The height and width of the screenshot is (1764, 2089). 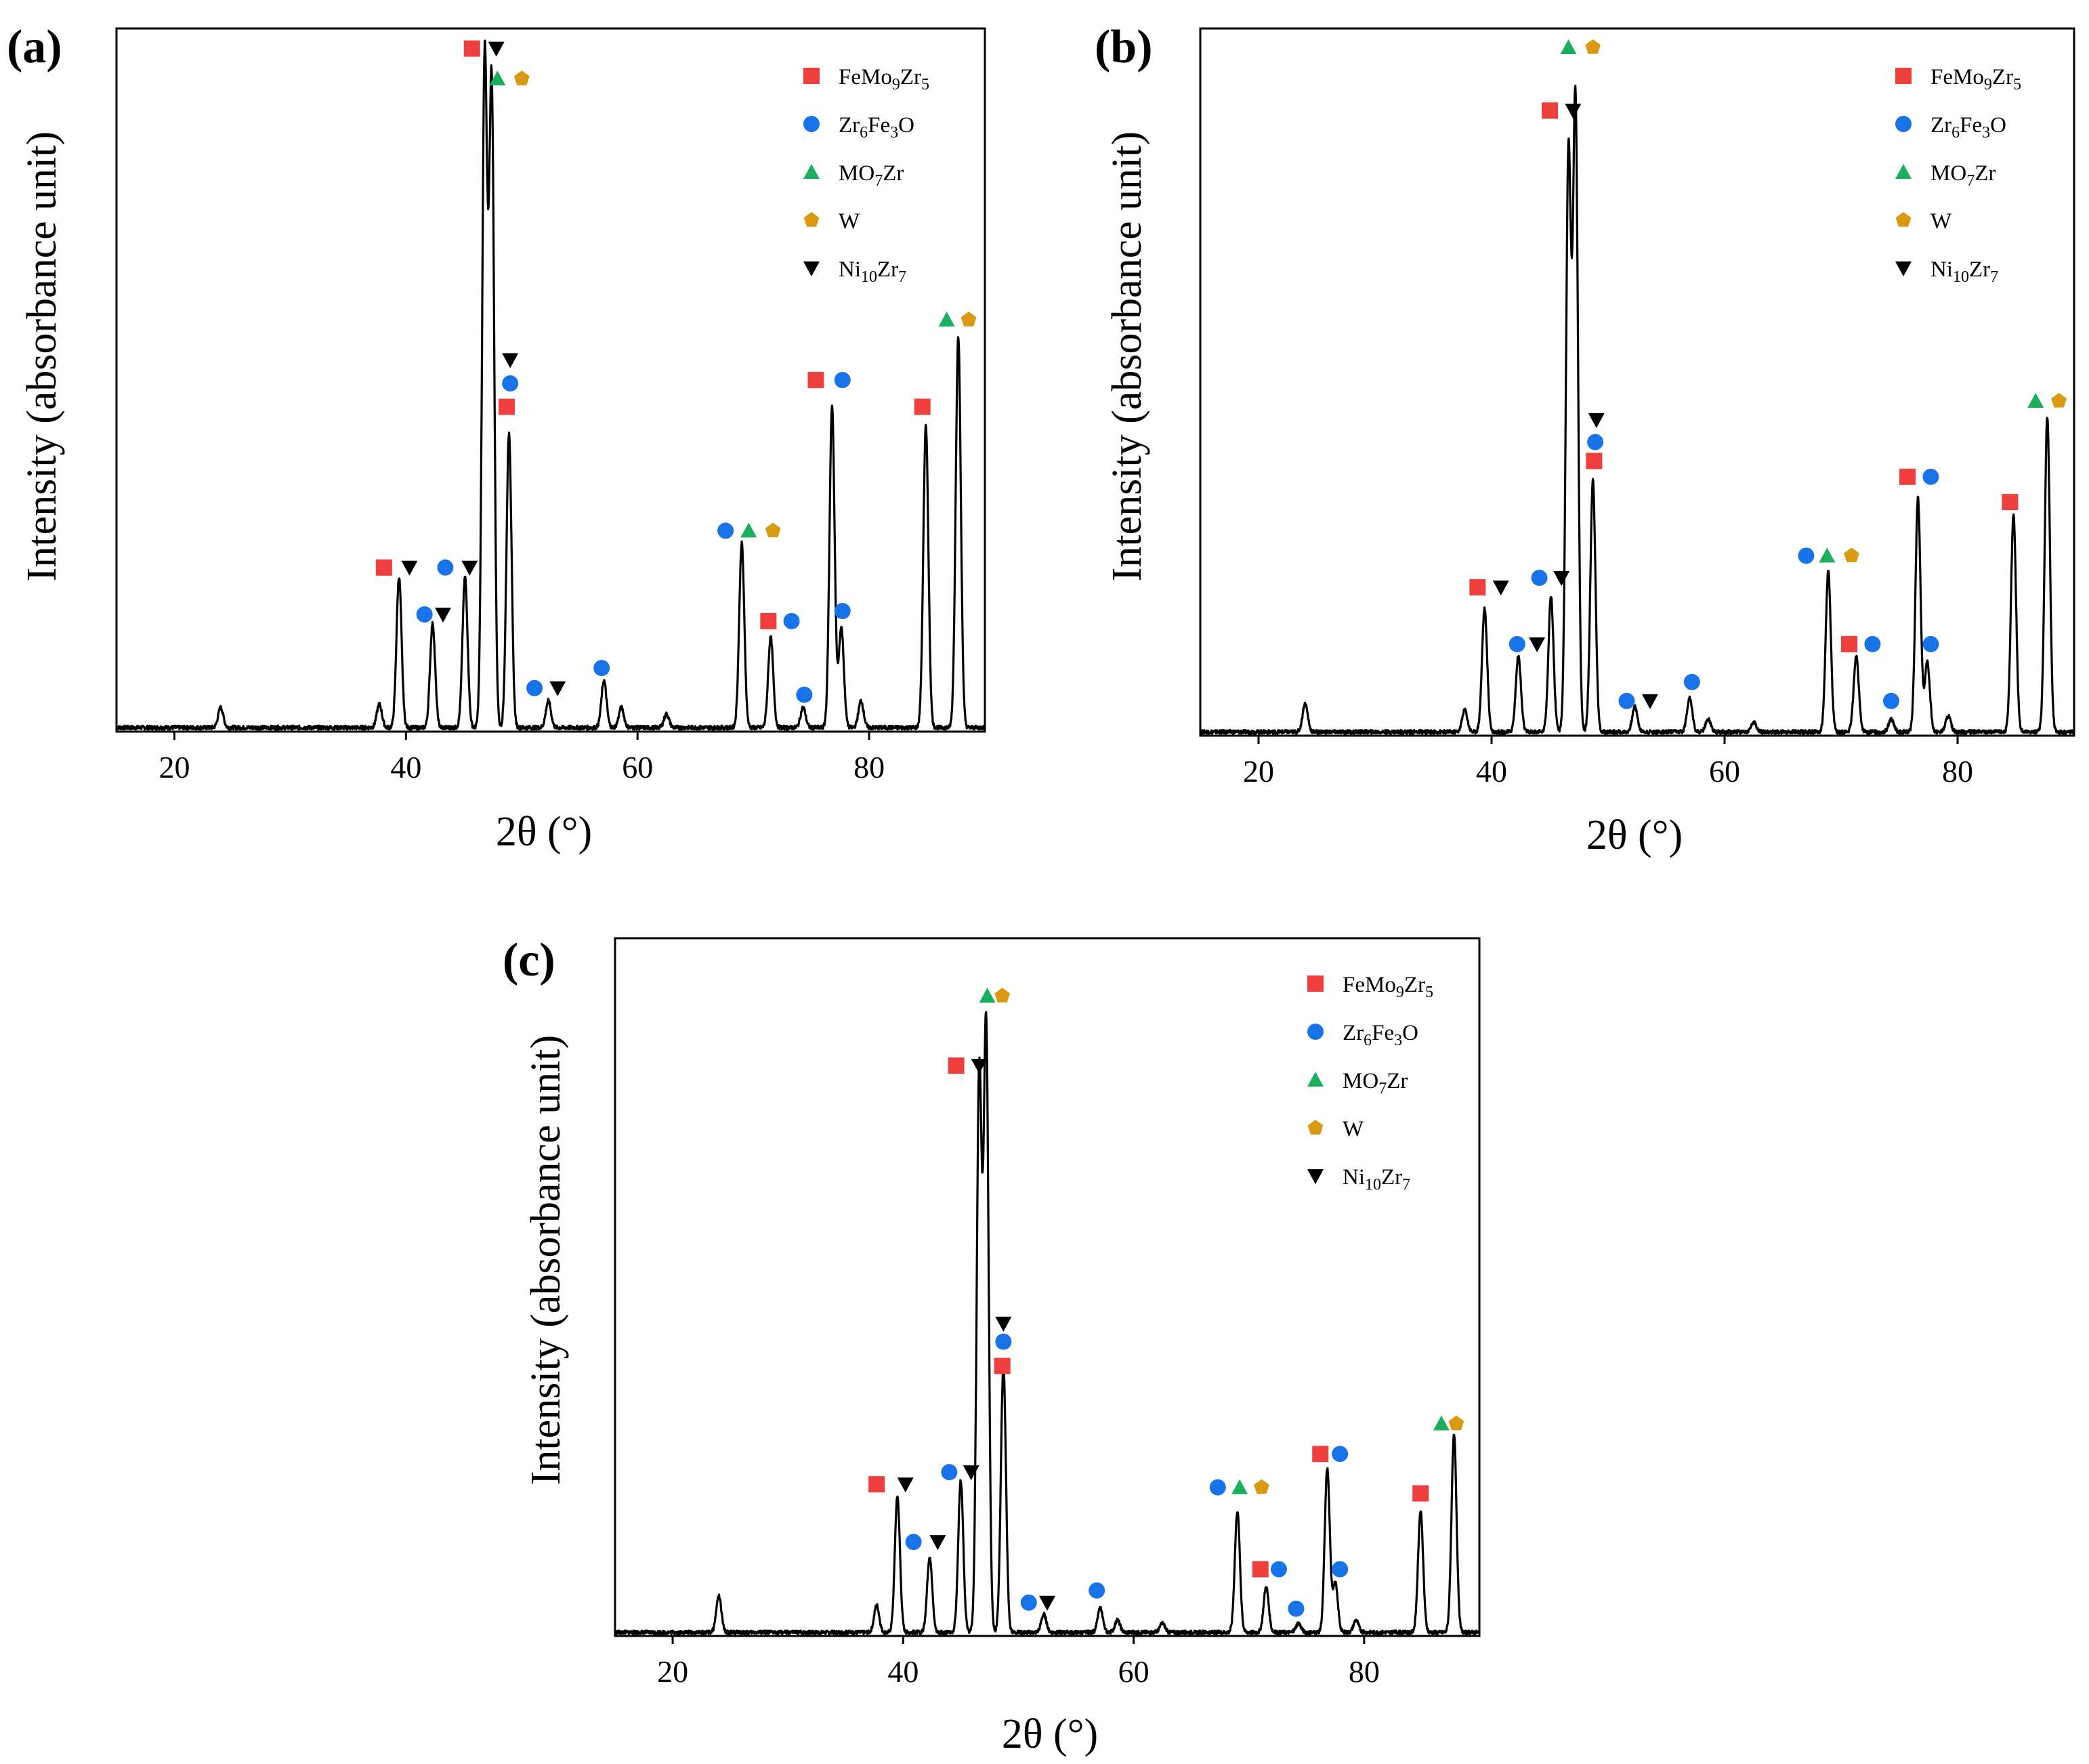 What do you see at coordinates (1364, 1671) in the screenshot?
I see `x-tick-label: 80` at bounding box center [1364, 1671].